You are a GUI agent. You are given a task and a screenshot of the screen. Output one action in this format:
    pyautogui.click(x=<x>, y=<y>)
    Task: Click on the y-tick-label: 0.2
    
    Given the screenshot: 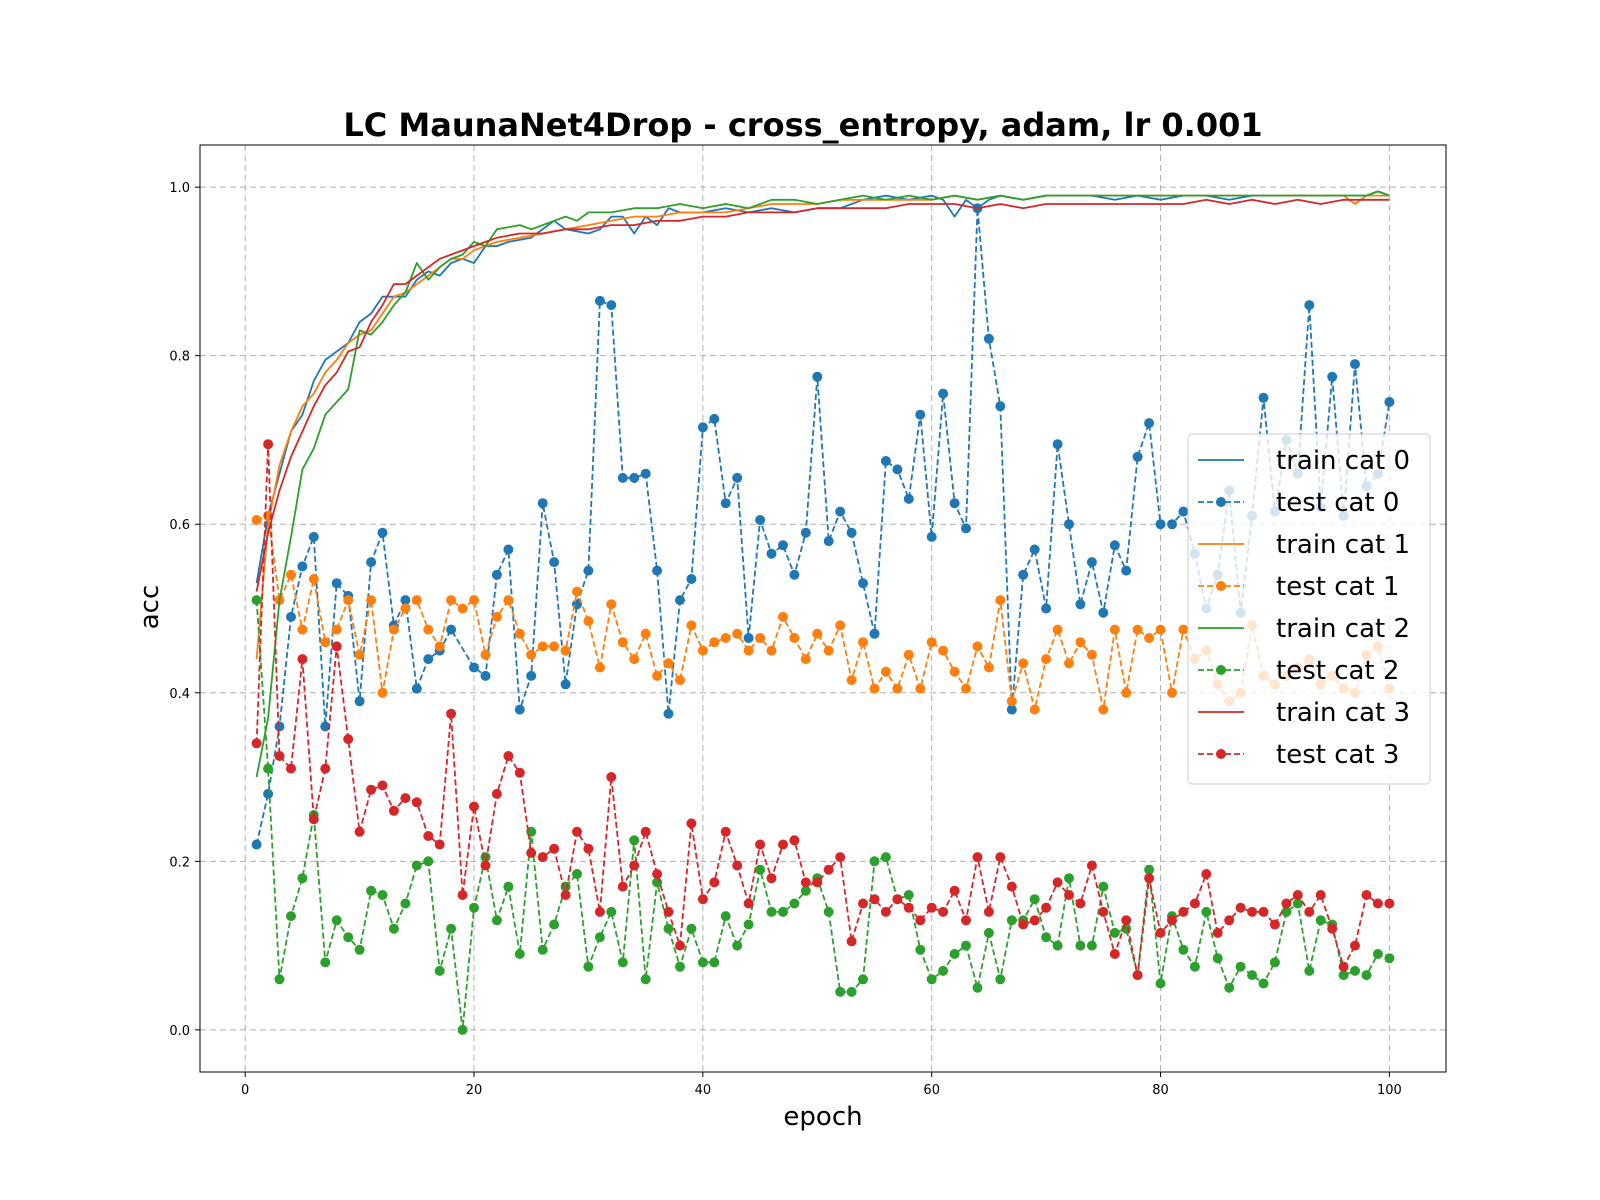 What is the action you would take?
    pyautogui.click(x=179, y=862)
    